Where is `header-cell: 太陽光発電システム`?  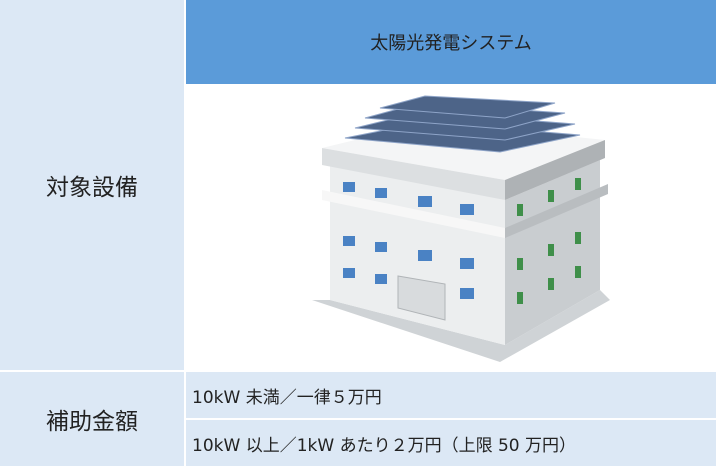
header-cell: 太陽光発電システム is located at coordinates (451, 42).